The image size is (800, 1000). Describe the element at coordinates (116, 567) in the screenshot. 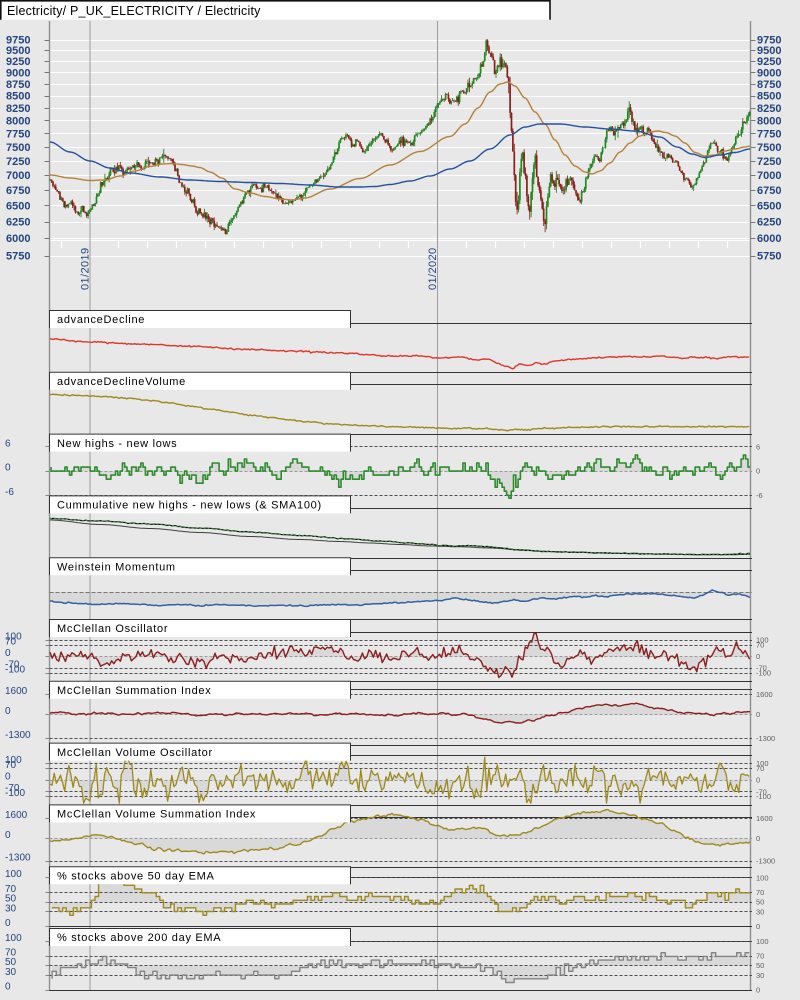

I see `svg-text: Weinstein Momentum` at that location.